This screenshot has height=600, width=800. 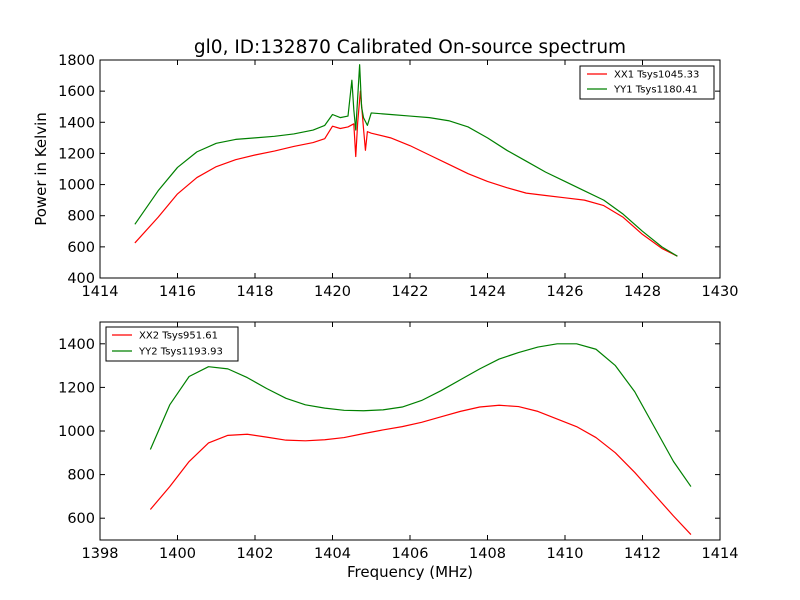 I want to click on bottom-legend-label-yy2: YY2 Tsys1193.93, so click(x=180, y=352).